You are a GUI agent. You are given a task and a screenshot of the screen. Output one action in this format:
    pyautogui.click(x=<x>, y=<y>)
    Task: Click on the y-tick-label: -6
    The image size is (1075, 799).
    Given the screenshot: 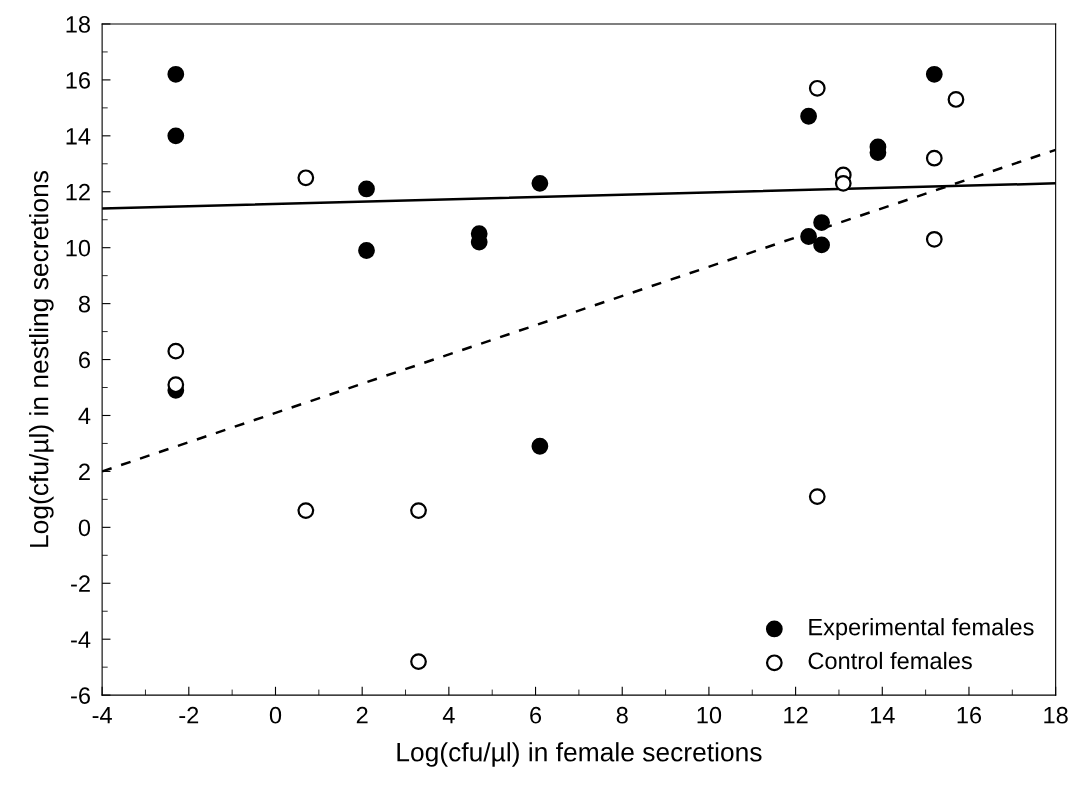 What is the action you would take?
    pyautogui.click(x=80, y=695)
    